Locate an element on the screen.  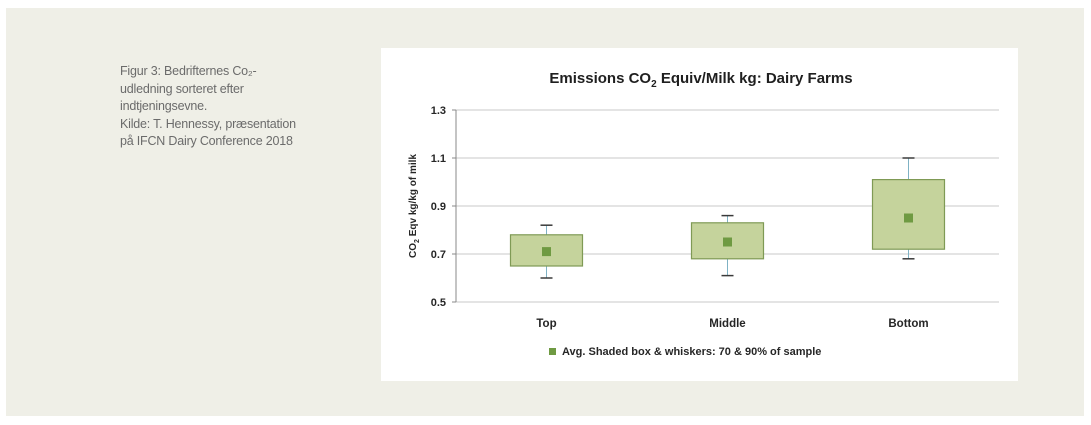
y-tick-label: 0.7 is located at coordinates (438, 255).